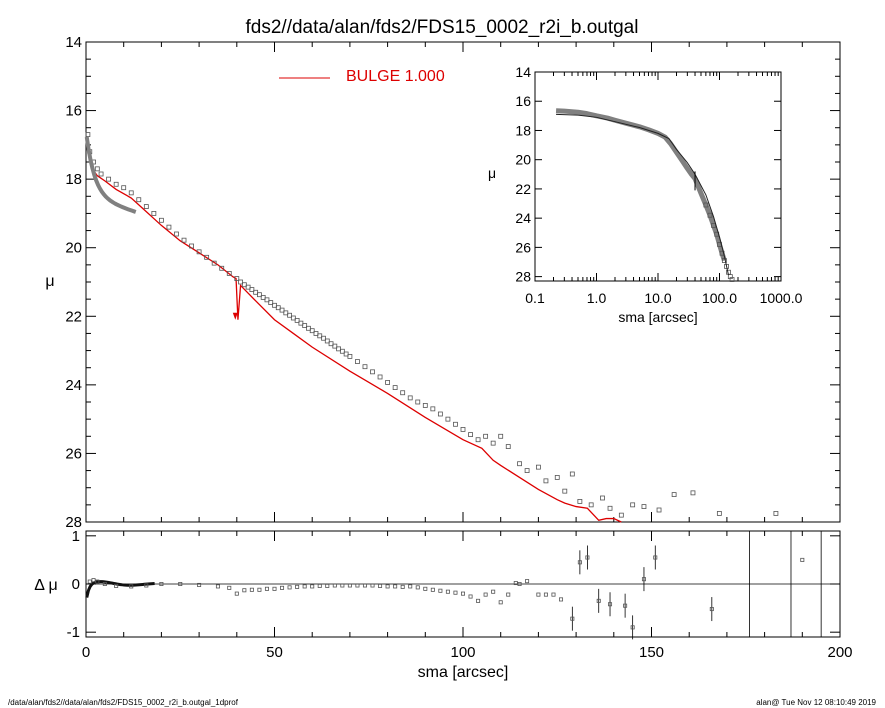 The image size is (885, 708). What do you see at coordinates (86, 652) in the screenshot?
I see `x-tick-label: 0` at bounding box center [86, 652].